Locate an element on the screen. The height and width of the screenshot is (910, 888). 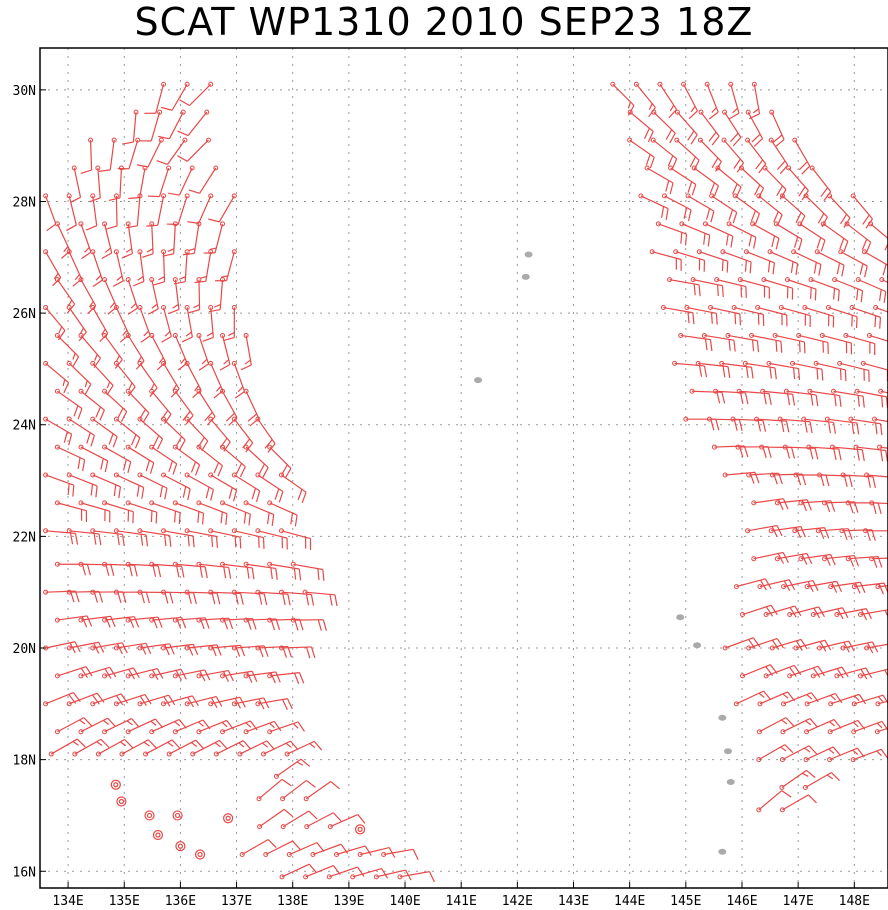
lat-tick-label: 22N is located at coordinates (24, 537).